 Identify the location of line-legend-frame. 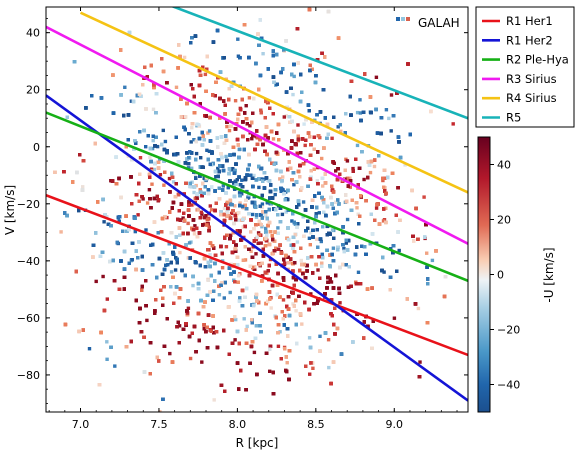
(525, 67).